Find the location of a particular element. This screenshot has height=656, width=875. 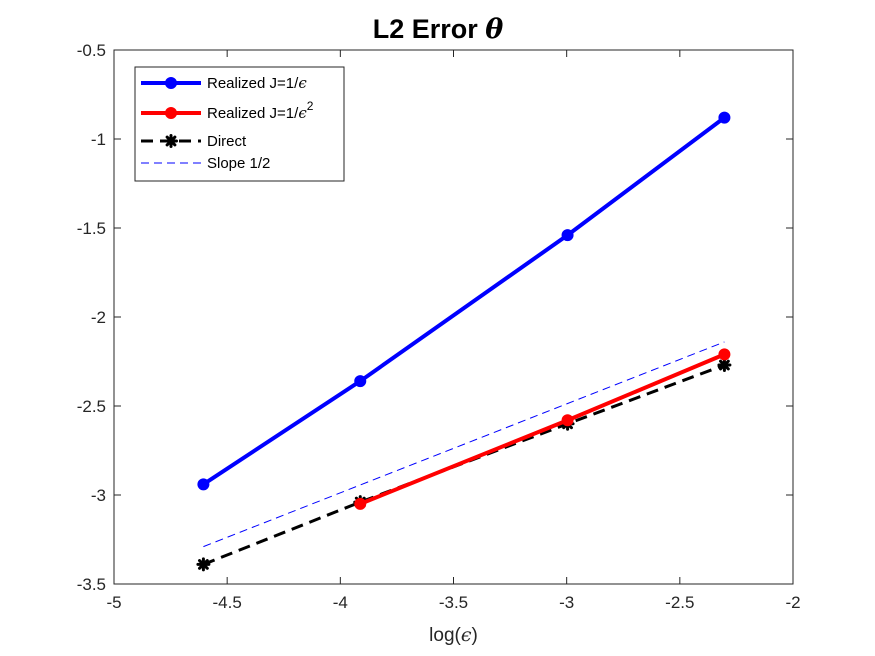

legend-label: Realized J=1/ϵ is located at coordinates (257, 83).